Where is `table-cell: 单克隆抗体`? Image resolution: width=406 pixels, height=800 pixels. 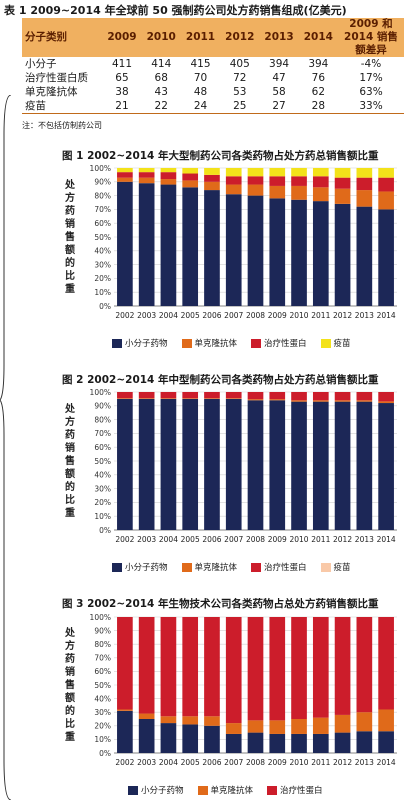 table-cell: 单克隆抗体 is located at coordinates (51, 92).